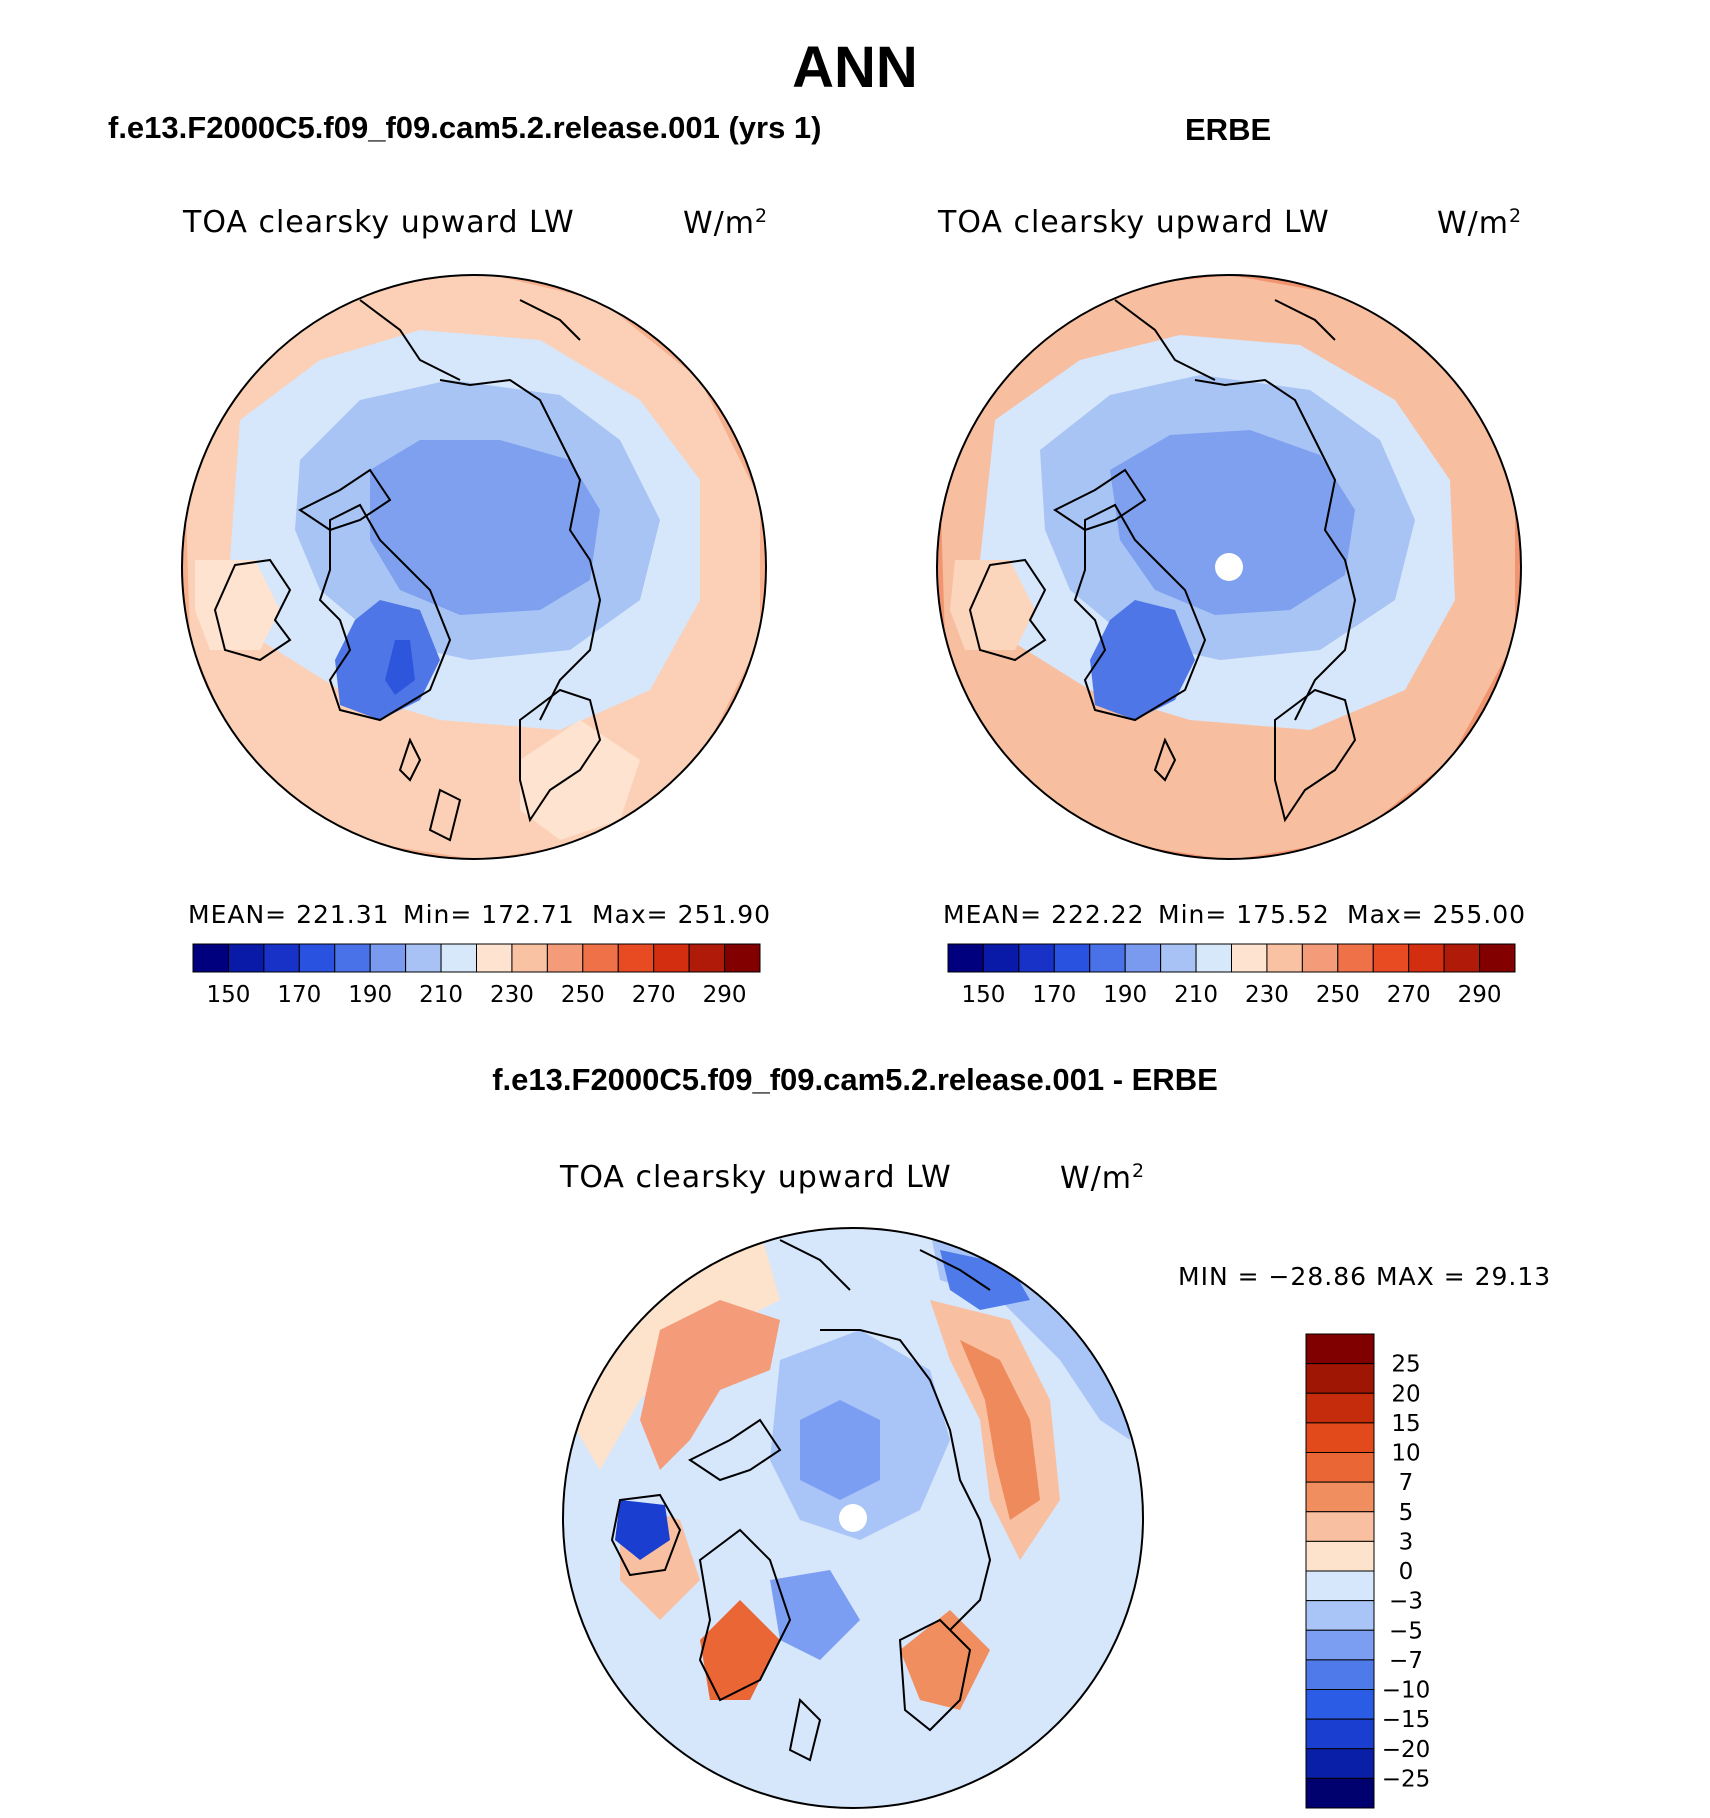  I want to click on colorbar-obs-tick-label: 150, so click(983, 995).